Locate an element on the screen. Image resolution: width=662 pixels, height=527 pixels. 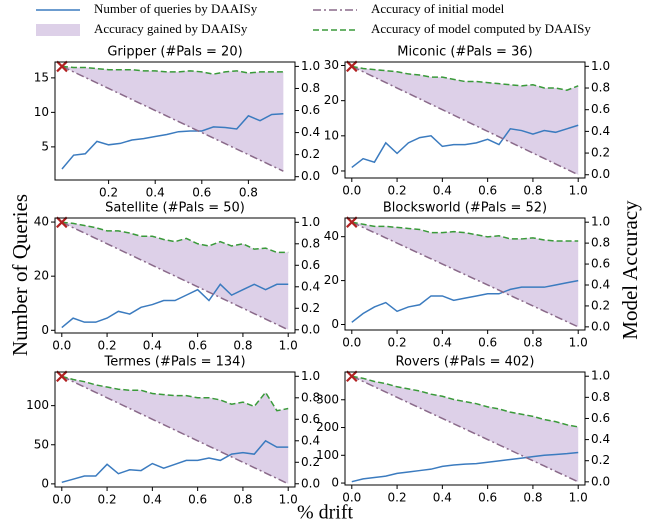
legend-label: Accuracy of model computed by DAAISy is located at coordinates (481, 28).